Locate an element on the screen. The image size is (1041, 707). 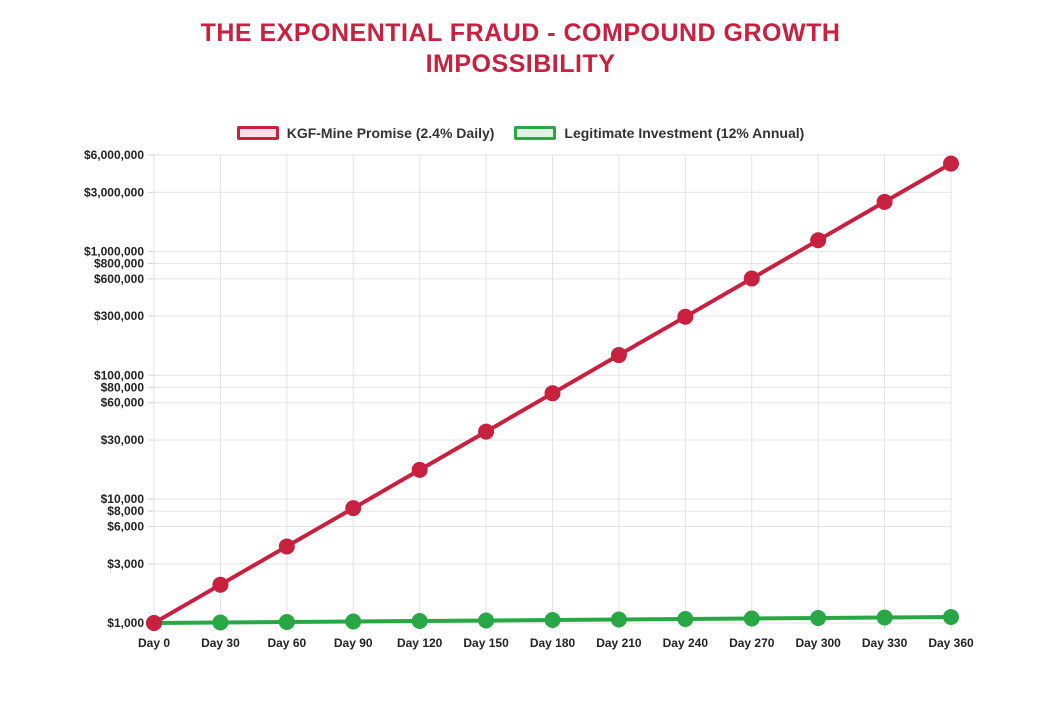
x-tick-label: Day 120 is located at coordinates (420, 643).